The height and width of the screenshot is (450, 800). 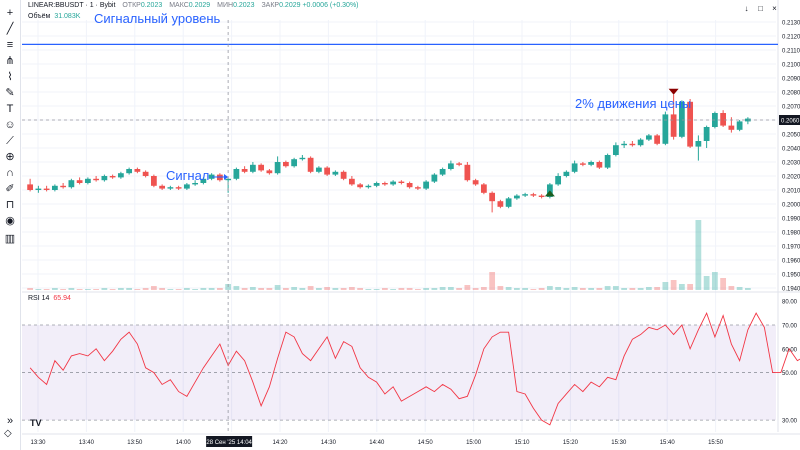 What do you see at coordinates (791, 192) in the screenshot?
I see `price-tick-label: 0.2010` at bounding box center [791, 192].